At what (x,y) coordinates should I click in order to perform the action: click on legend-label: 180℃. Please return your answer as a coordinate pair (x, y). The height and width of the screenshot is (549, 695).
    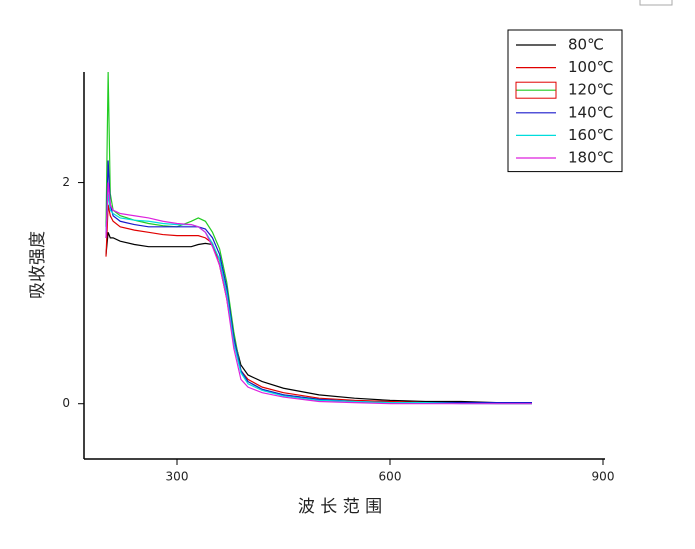
    Looking at the image, I should click on (590, 158).